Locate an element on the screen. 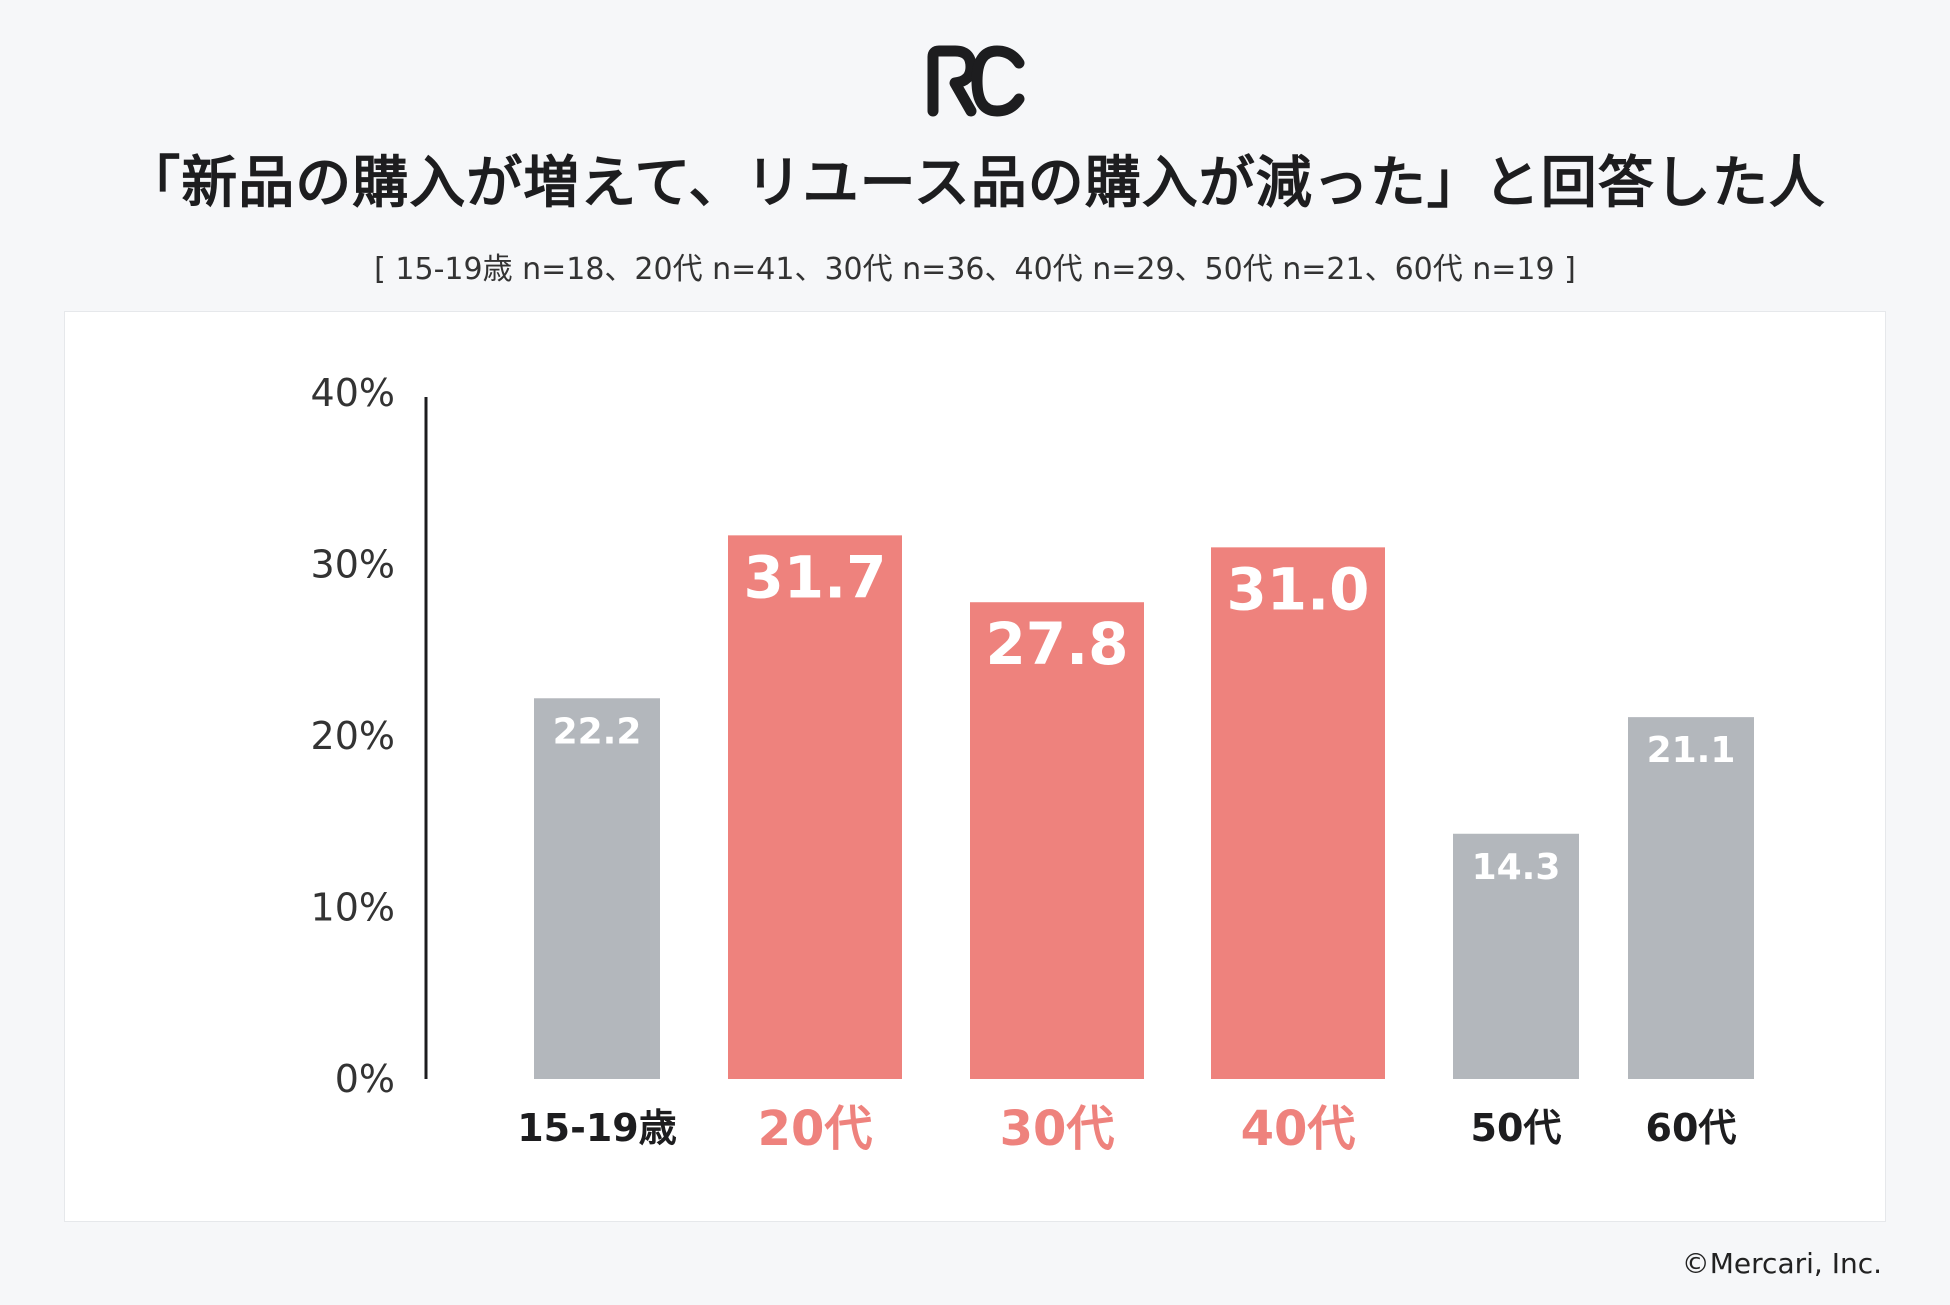 The image size is (1950, 1305). y-tick-label: 30% is located at coordinates (353, 565).